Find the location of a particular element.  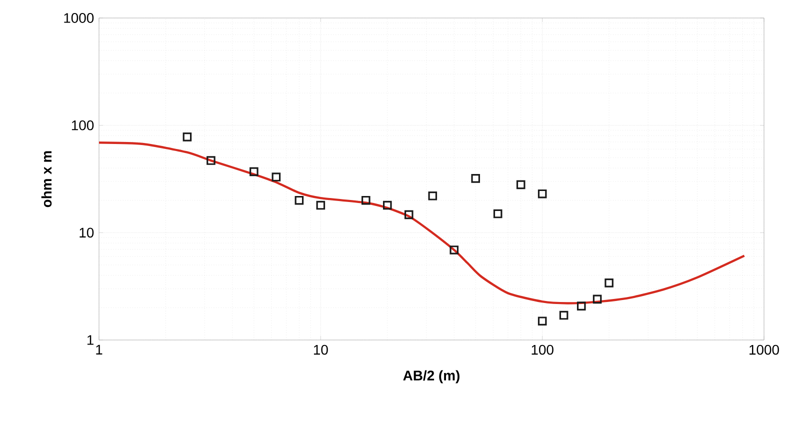

x-tick-label: 100 is located at coordinates (543, 349).